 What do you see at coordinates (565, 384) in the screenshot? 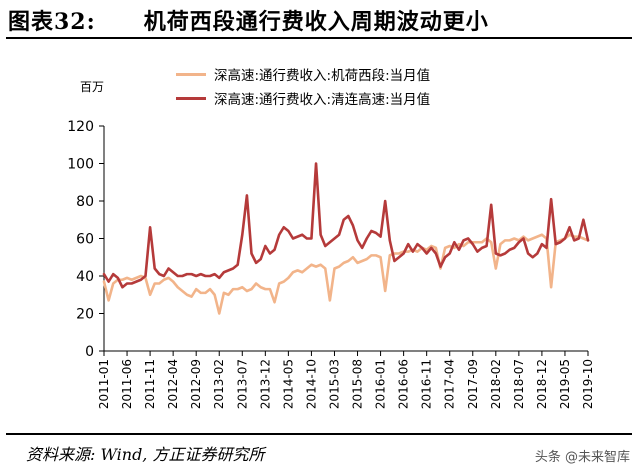
I see `x-tick-label: 2019-05` at bounding box center [565, 384].